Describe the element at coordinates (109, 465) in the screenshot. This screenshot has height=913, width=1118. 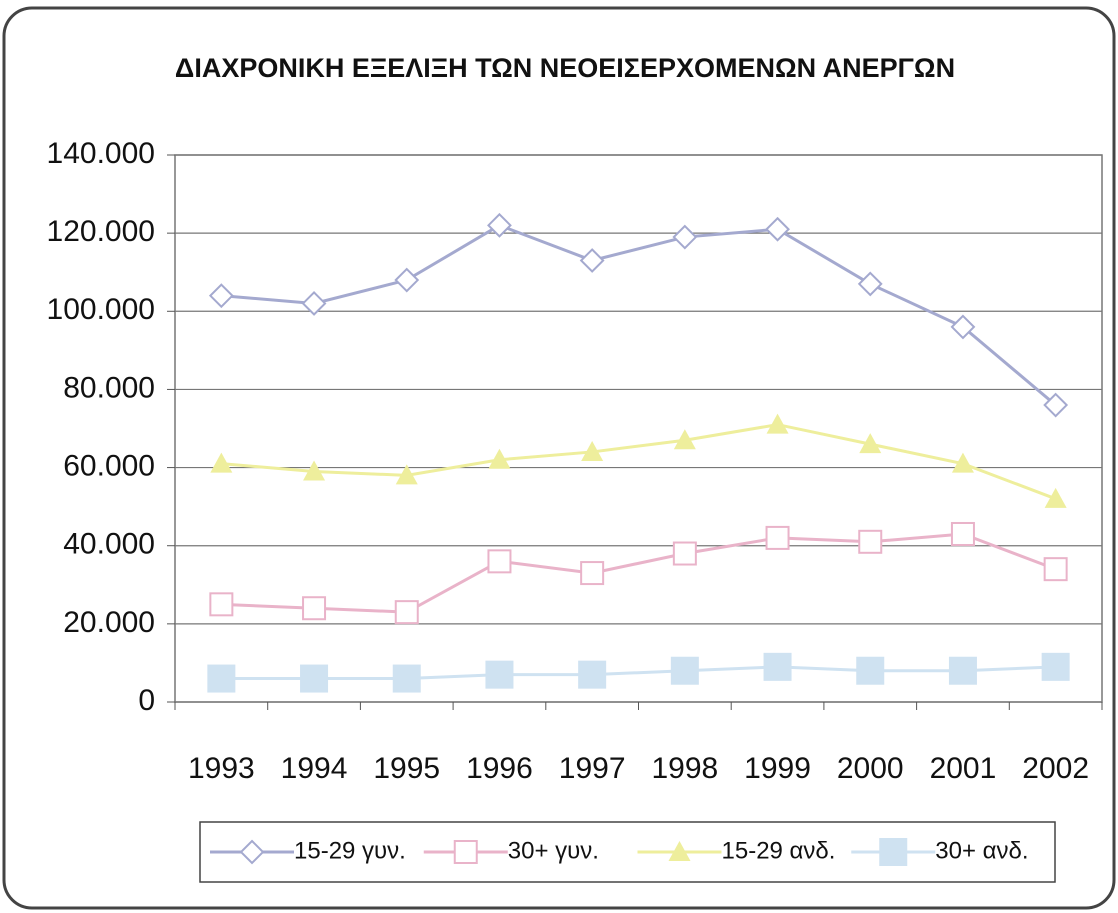
I see `y-tick-label: 60.000` at that location.